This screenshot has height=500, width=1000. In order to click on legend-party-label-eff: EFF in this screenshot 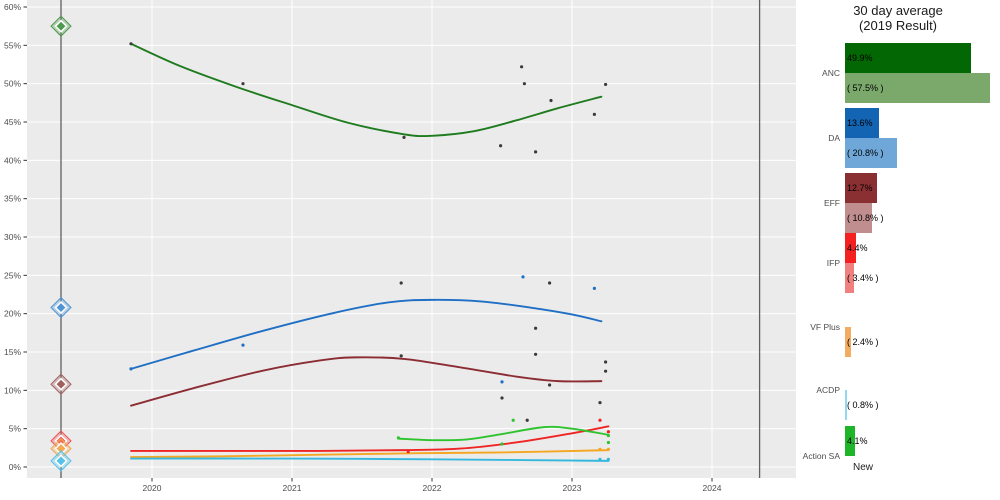, I will do `click(831, 203)`.